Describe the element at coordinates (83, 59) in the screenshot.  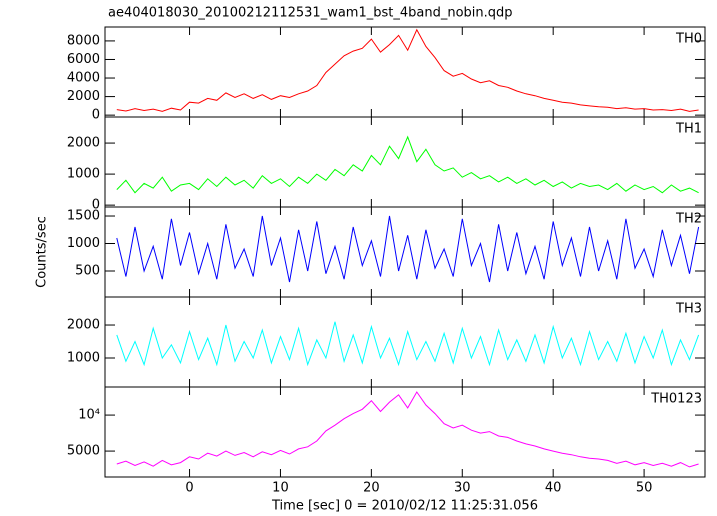
I see `y-tick-label: 6000` at that location.